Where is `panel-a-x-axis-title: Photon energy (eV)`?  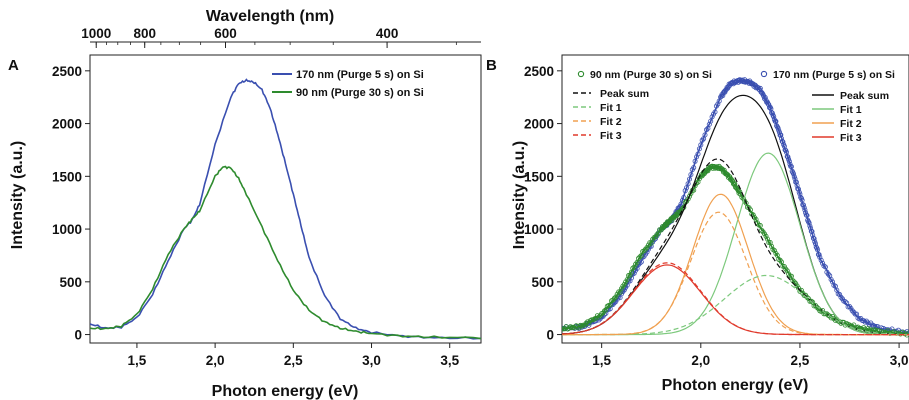
panel-a-x-axis-title: Photon energy (eV) is located at coordinates (285, 391).